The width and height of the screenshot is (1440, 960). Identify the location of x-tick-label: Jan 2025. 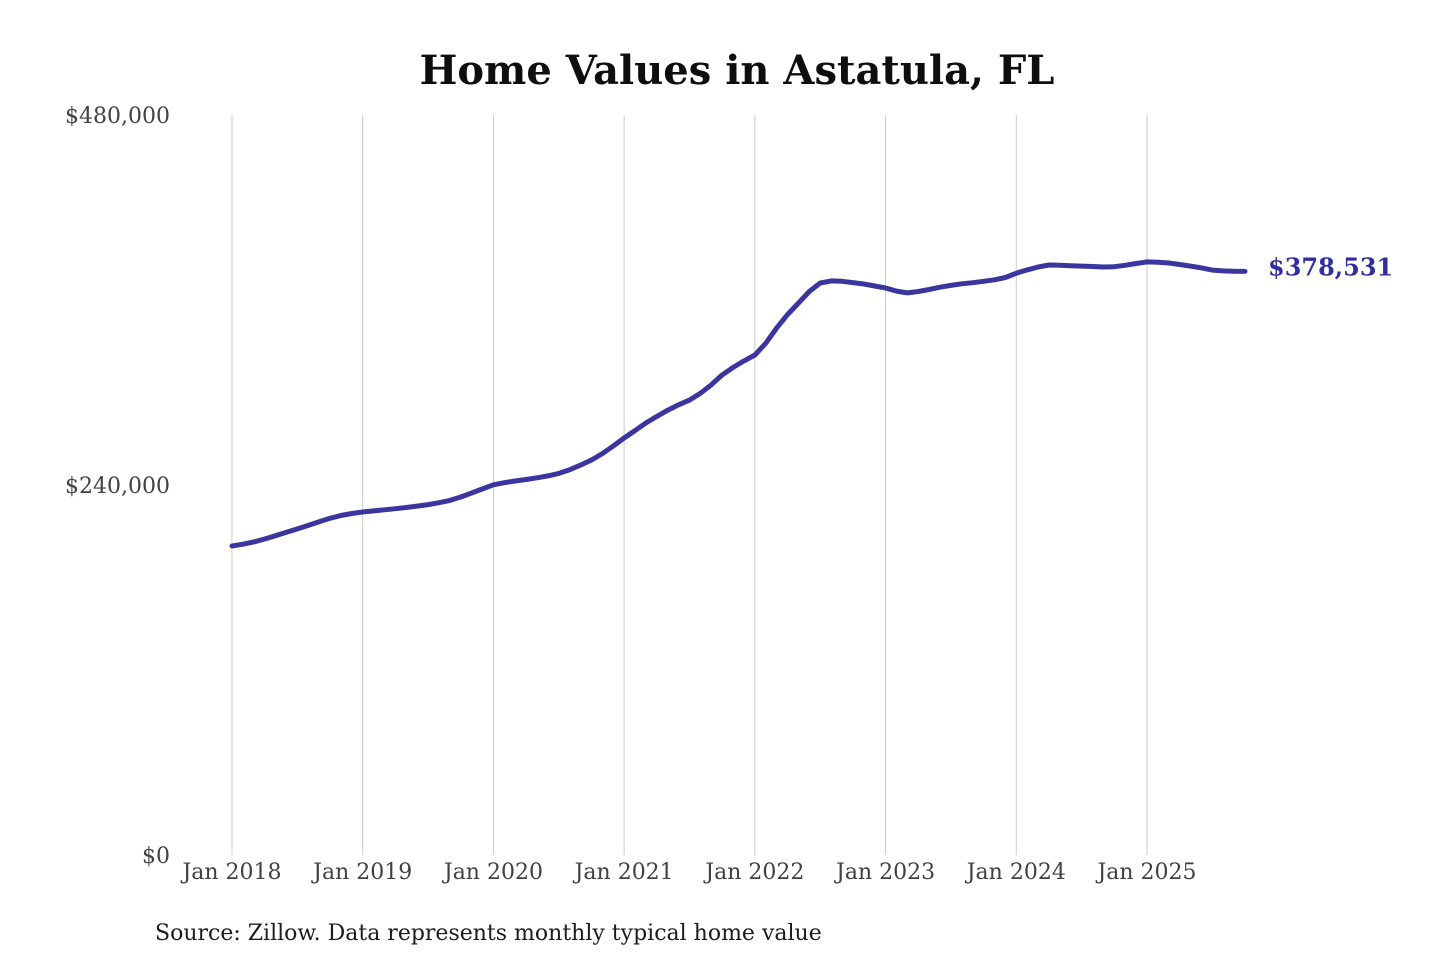
(1145, 872).